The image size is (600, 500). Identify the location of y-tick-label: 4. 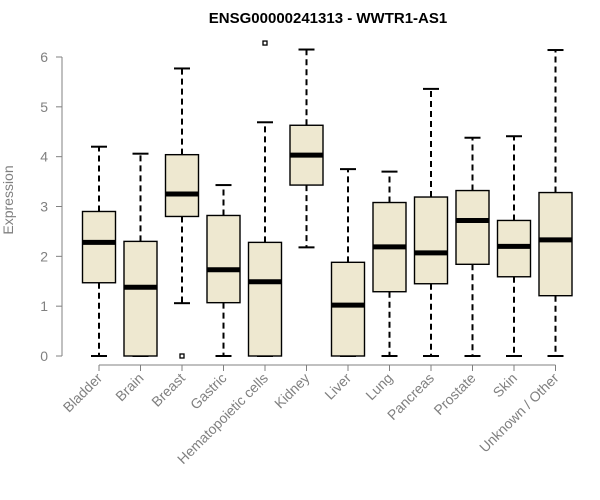
(44, 157).